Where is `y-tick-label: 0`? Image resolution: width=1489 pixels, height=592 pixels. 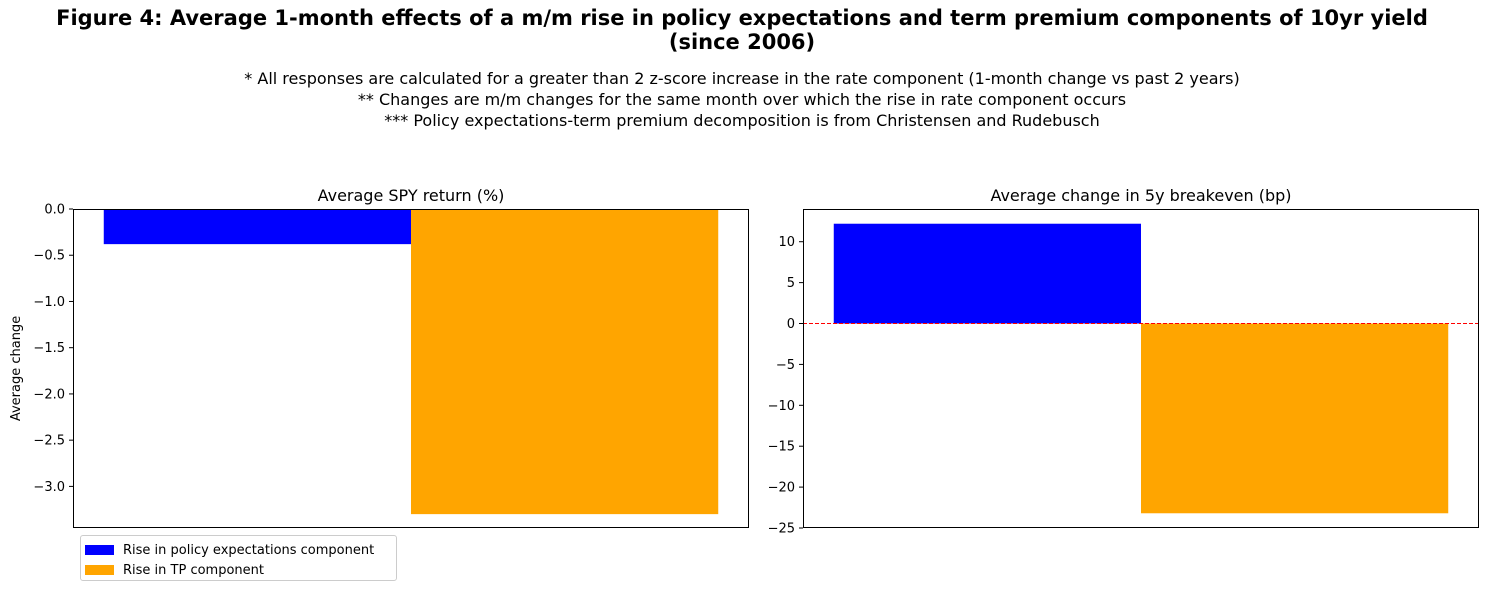
y-tick-label: 0 is located at coordinates (791, 324).